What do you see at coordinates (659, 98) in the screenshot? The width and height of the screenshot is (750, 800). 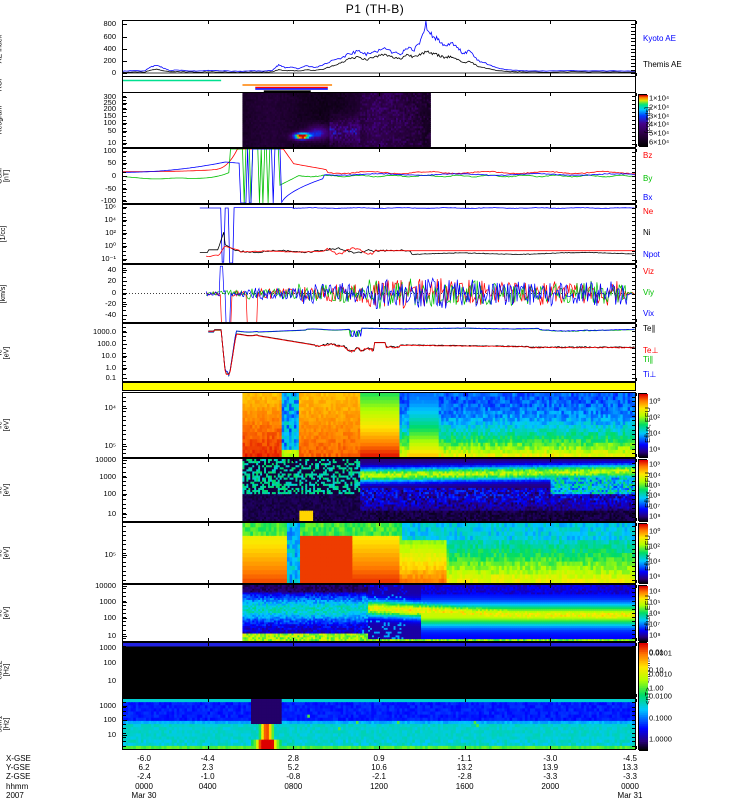 I see `colorbar-tick-label: 1×10⁴` at bounding box center [659, 98].